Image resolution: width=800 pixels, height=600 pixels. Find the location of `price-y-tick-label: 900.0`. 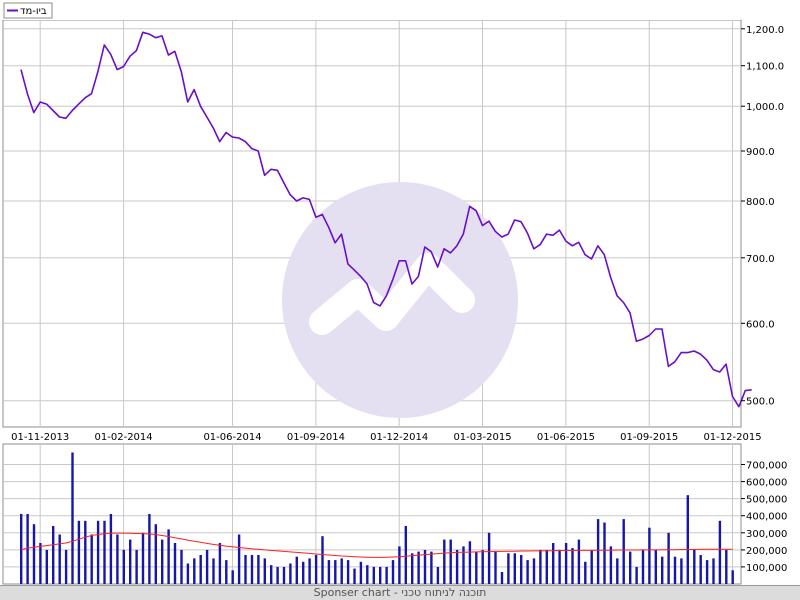

price-y-tick-label: 900.0 is located at coordinates (760, 152).